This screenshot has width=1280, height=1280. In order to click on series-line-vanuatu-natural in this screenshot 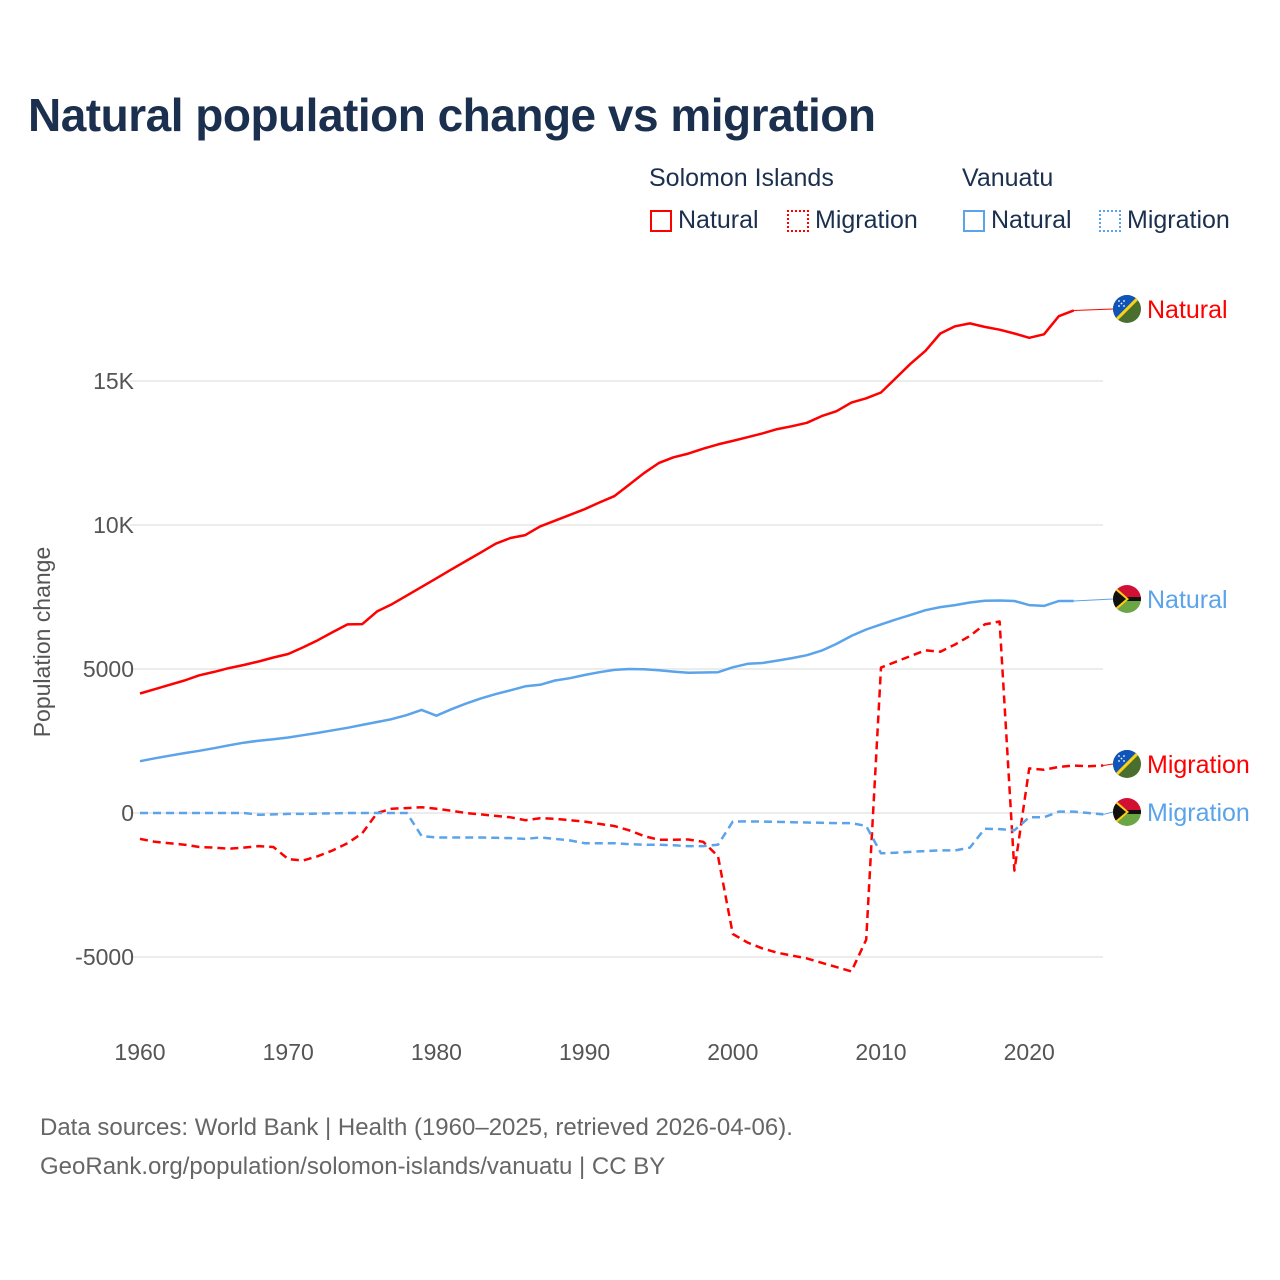, I will do `click(606, 681)`.